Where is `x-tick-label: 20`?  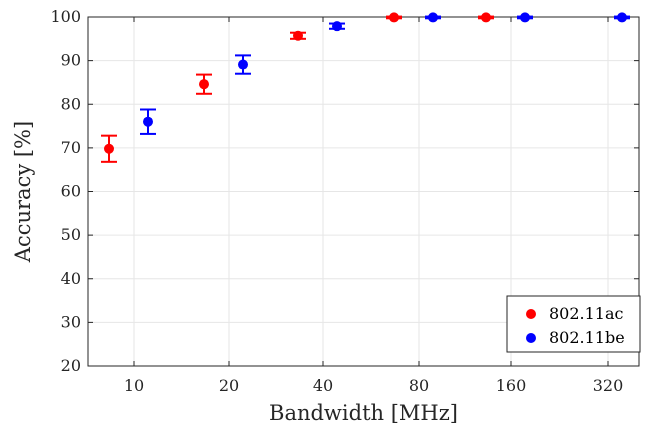
x-tick-label: 20 is located at coordinates (229, 385).